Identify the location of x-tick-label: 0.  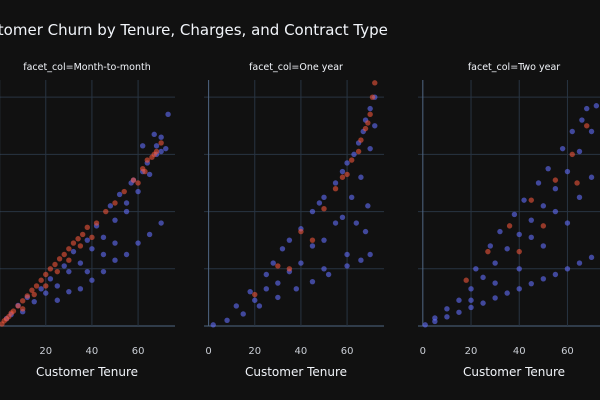
(208, 351).